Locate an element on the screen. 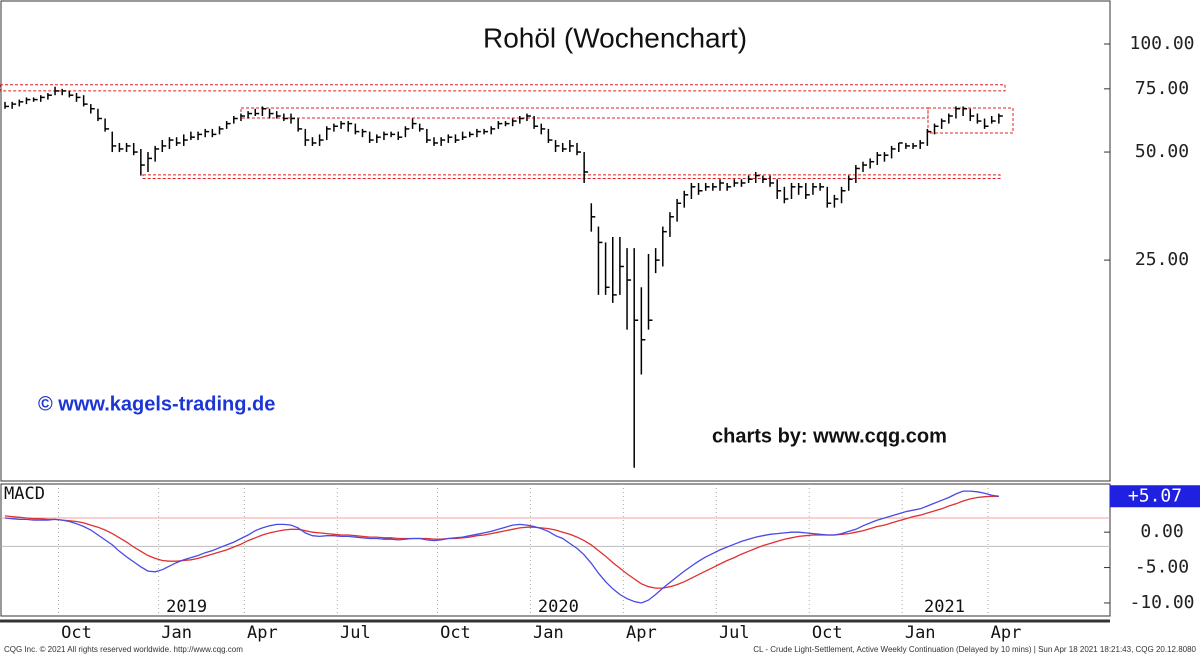 Image resolution: width=1200 pixels, height=655 pixels. year-label: 2020 is located at coordinates (558, 607).